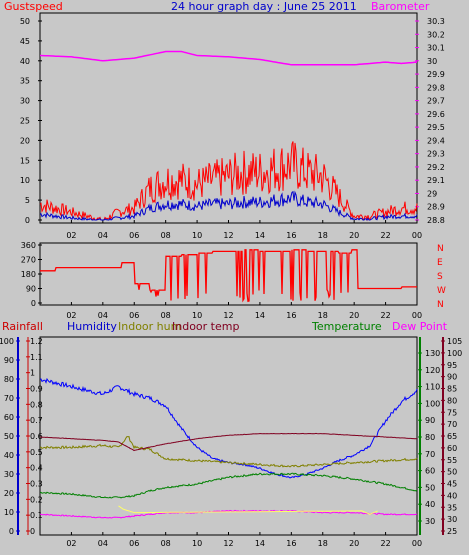 Image resolution: width=469 pixels, height=555 pixels. What do you see at coordinates (452, 484) in the screenshot?
I see `dew-tick-4: 45` at bounding box center [452, 484].